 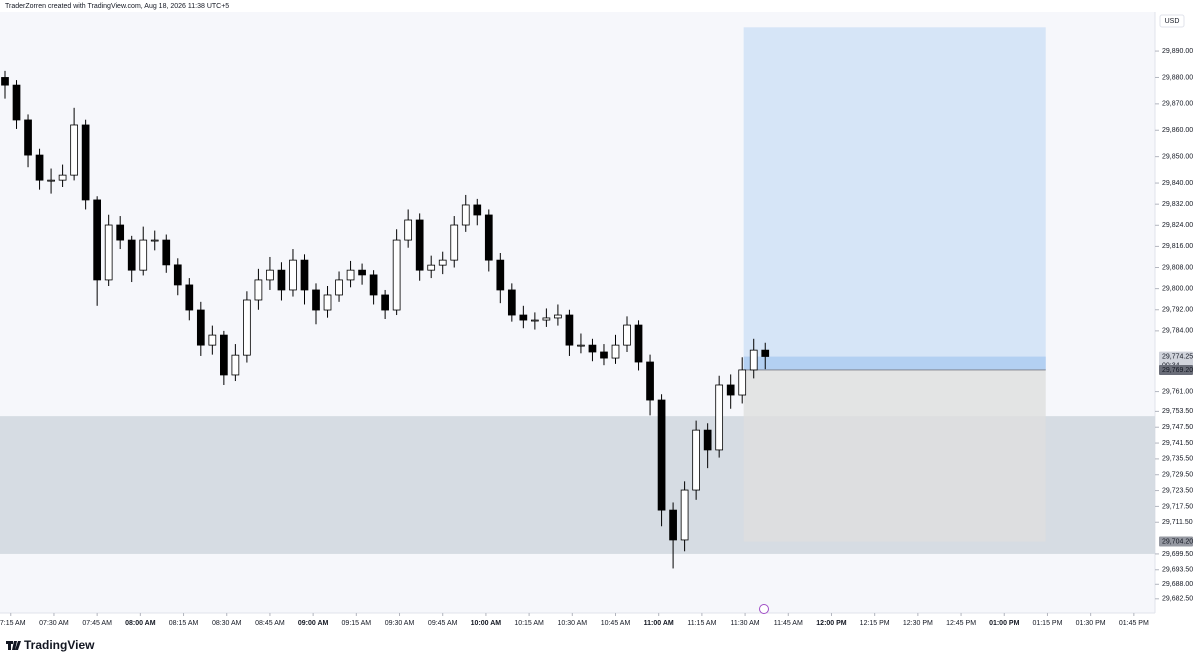 I want to click on x-tick-label: 10:00 AM, so click(x=486, y=623).